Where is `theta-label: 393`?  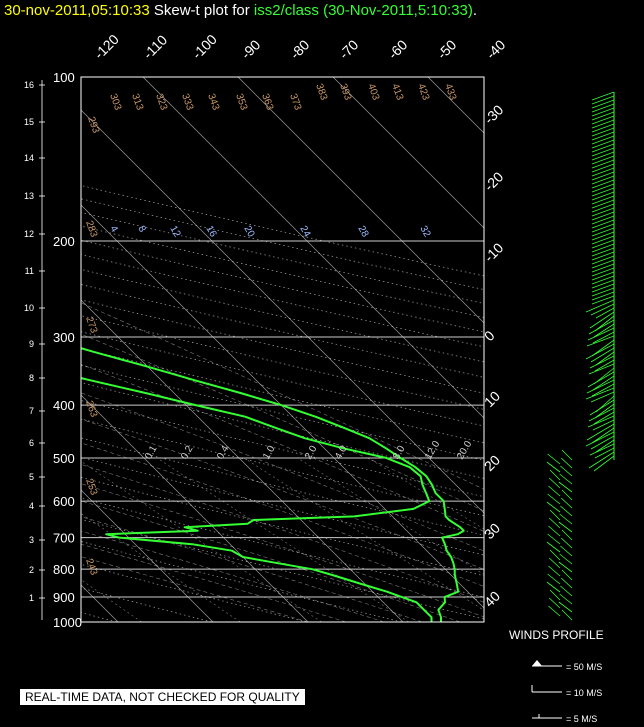 theta-label: 393 is located at coordinates (345, 92).